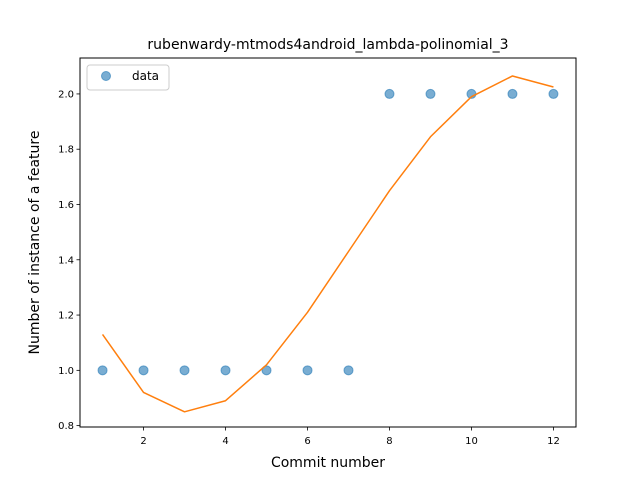  Describe the element at coordinates (307, 441) in the screenshot. I see `x-tick-label: 6` at that location.